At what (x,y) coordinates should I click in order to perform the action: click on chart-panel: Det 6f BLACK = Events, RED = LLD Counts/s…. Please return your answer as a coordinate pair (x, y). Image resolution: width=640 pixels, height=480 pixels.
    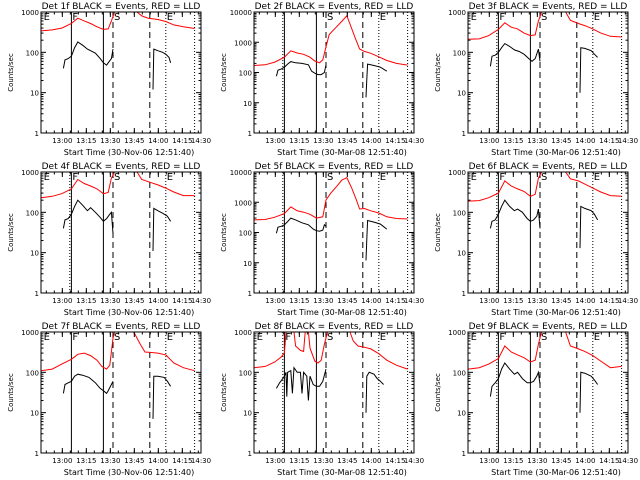
    Looking at the image, I should click on (536, 239).